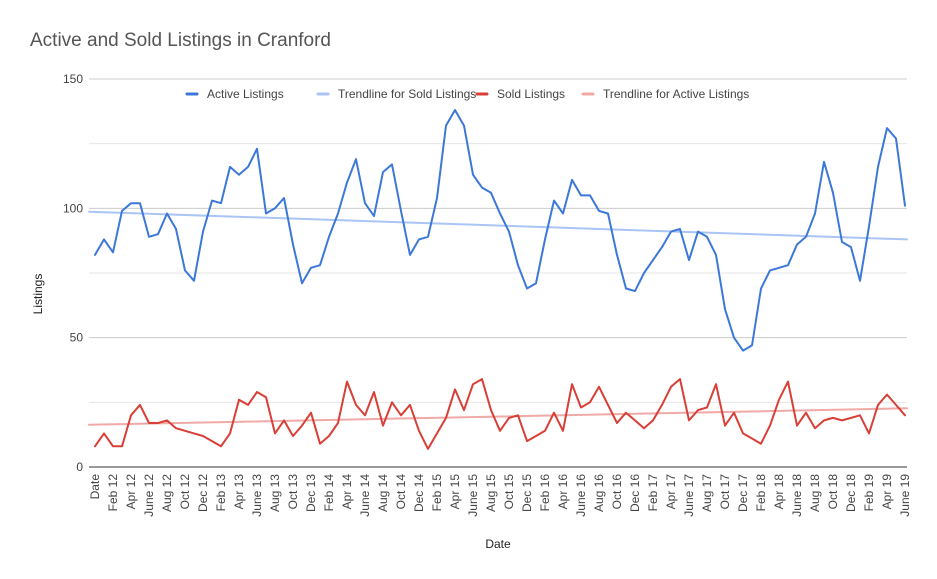 The width and height of the screenshot is (937, 579). What do you see at coordinates (851, 493) in the screenshot?
I see `x-tick-label: Dec 18` at bounding box center [851, 493].